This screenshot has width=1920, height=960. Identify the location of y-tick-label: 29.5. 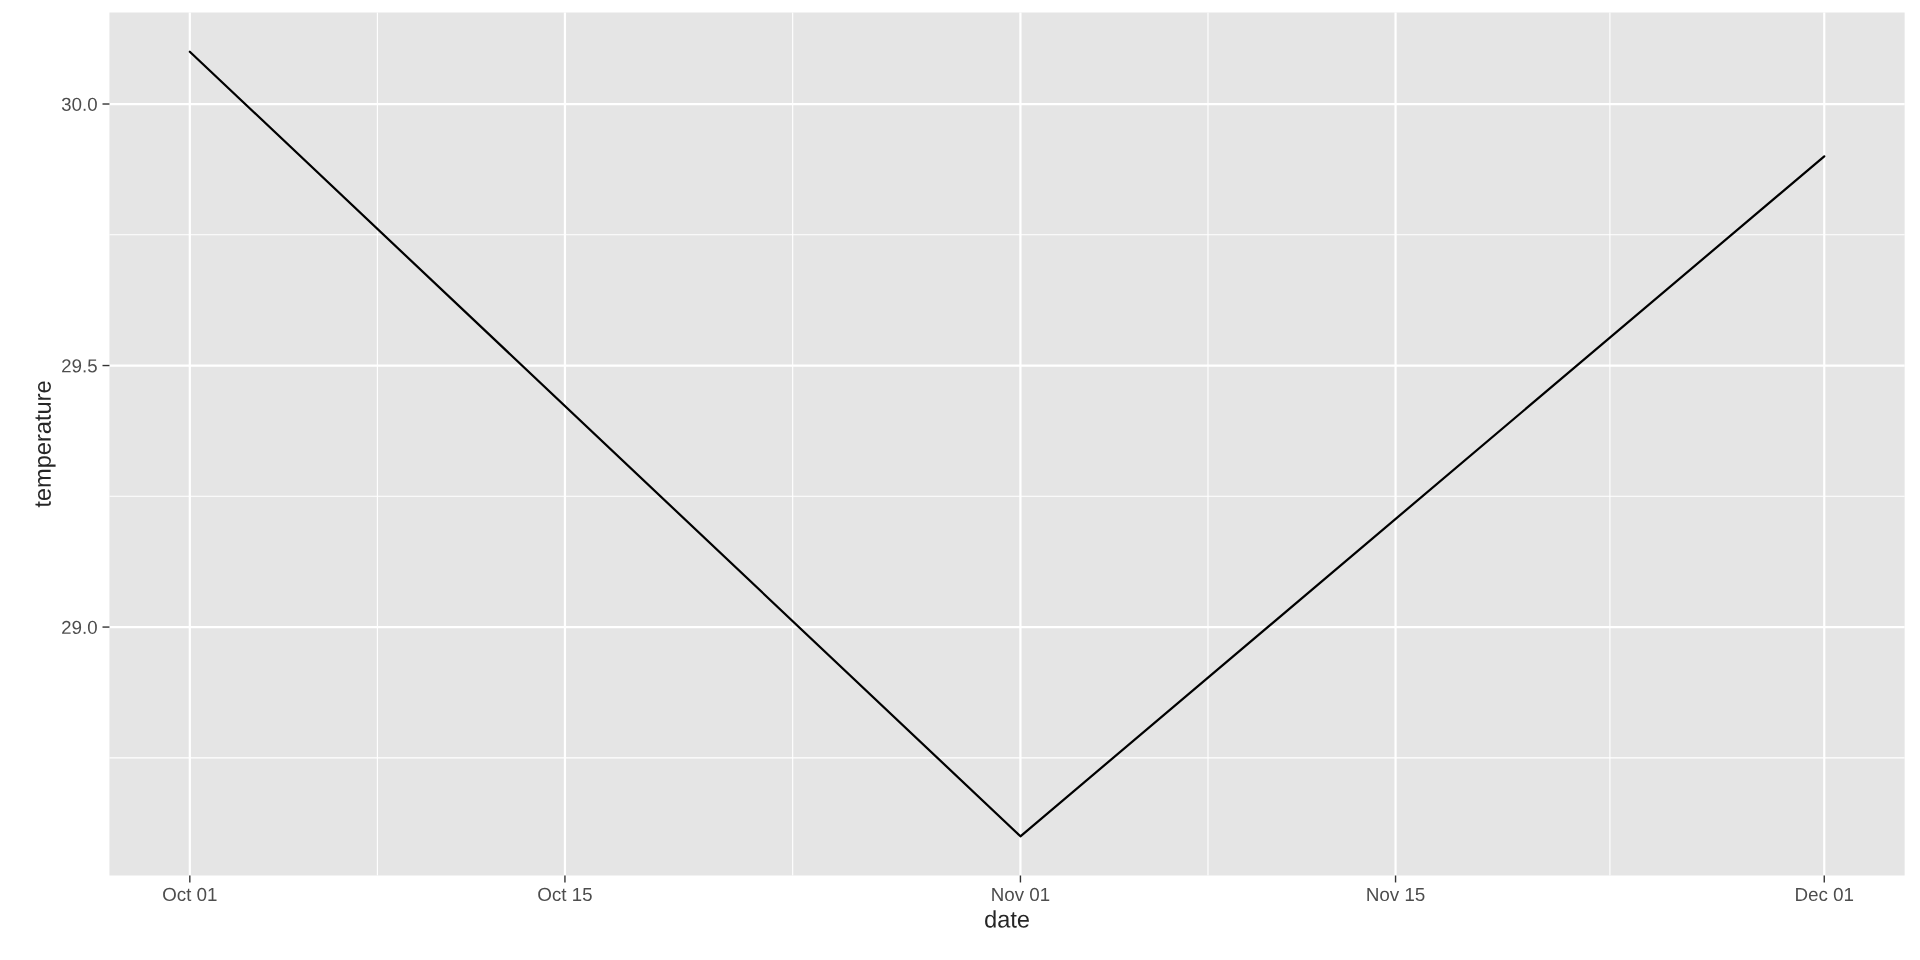
(79, 366).